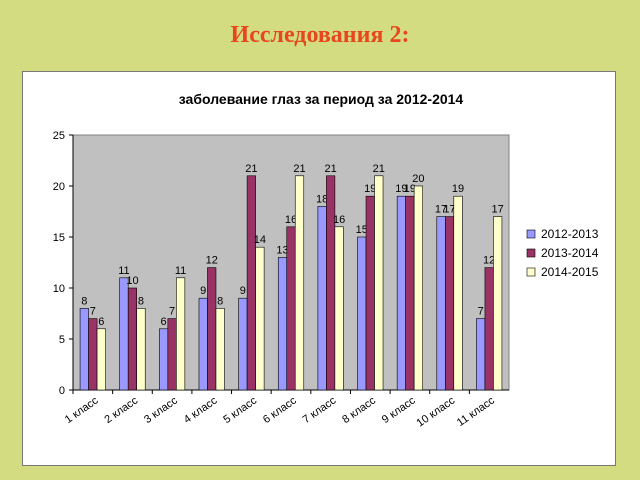 The image size is (640, 480). Describe the element at coordinates (59, 136) in the screenshot. I see `y-tick-label: 25` at that location.